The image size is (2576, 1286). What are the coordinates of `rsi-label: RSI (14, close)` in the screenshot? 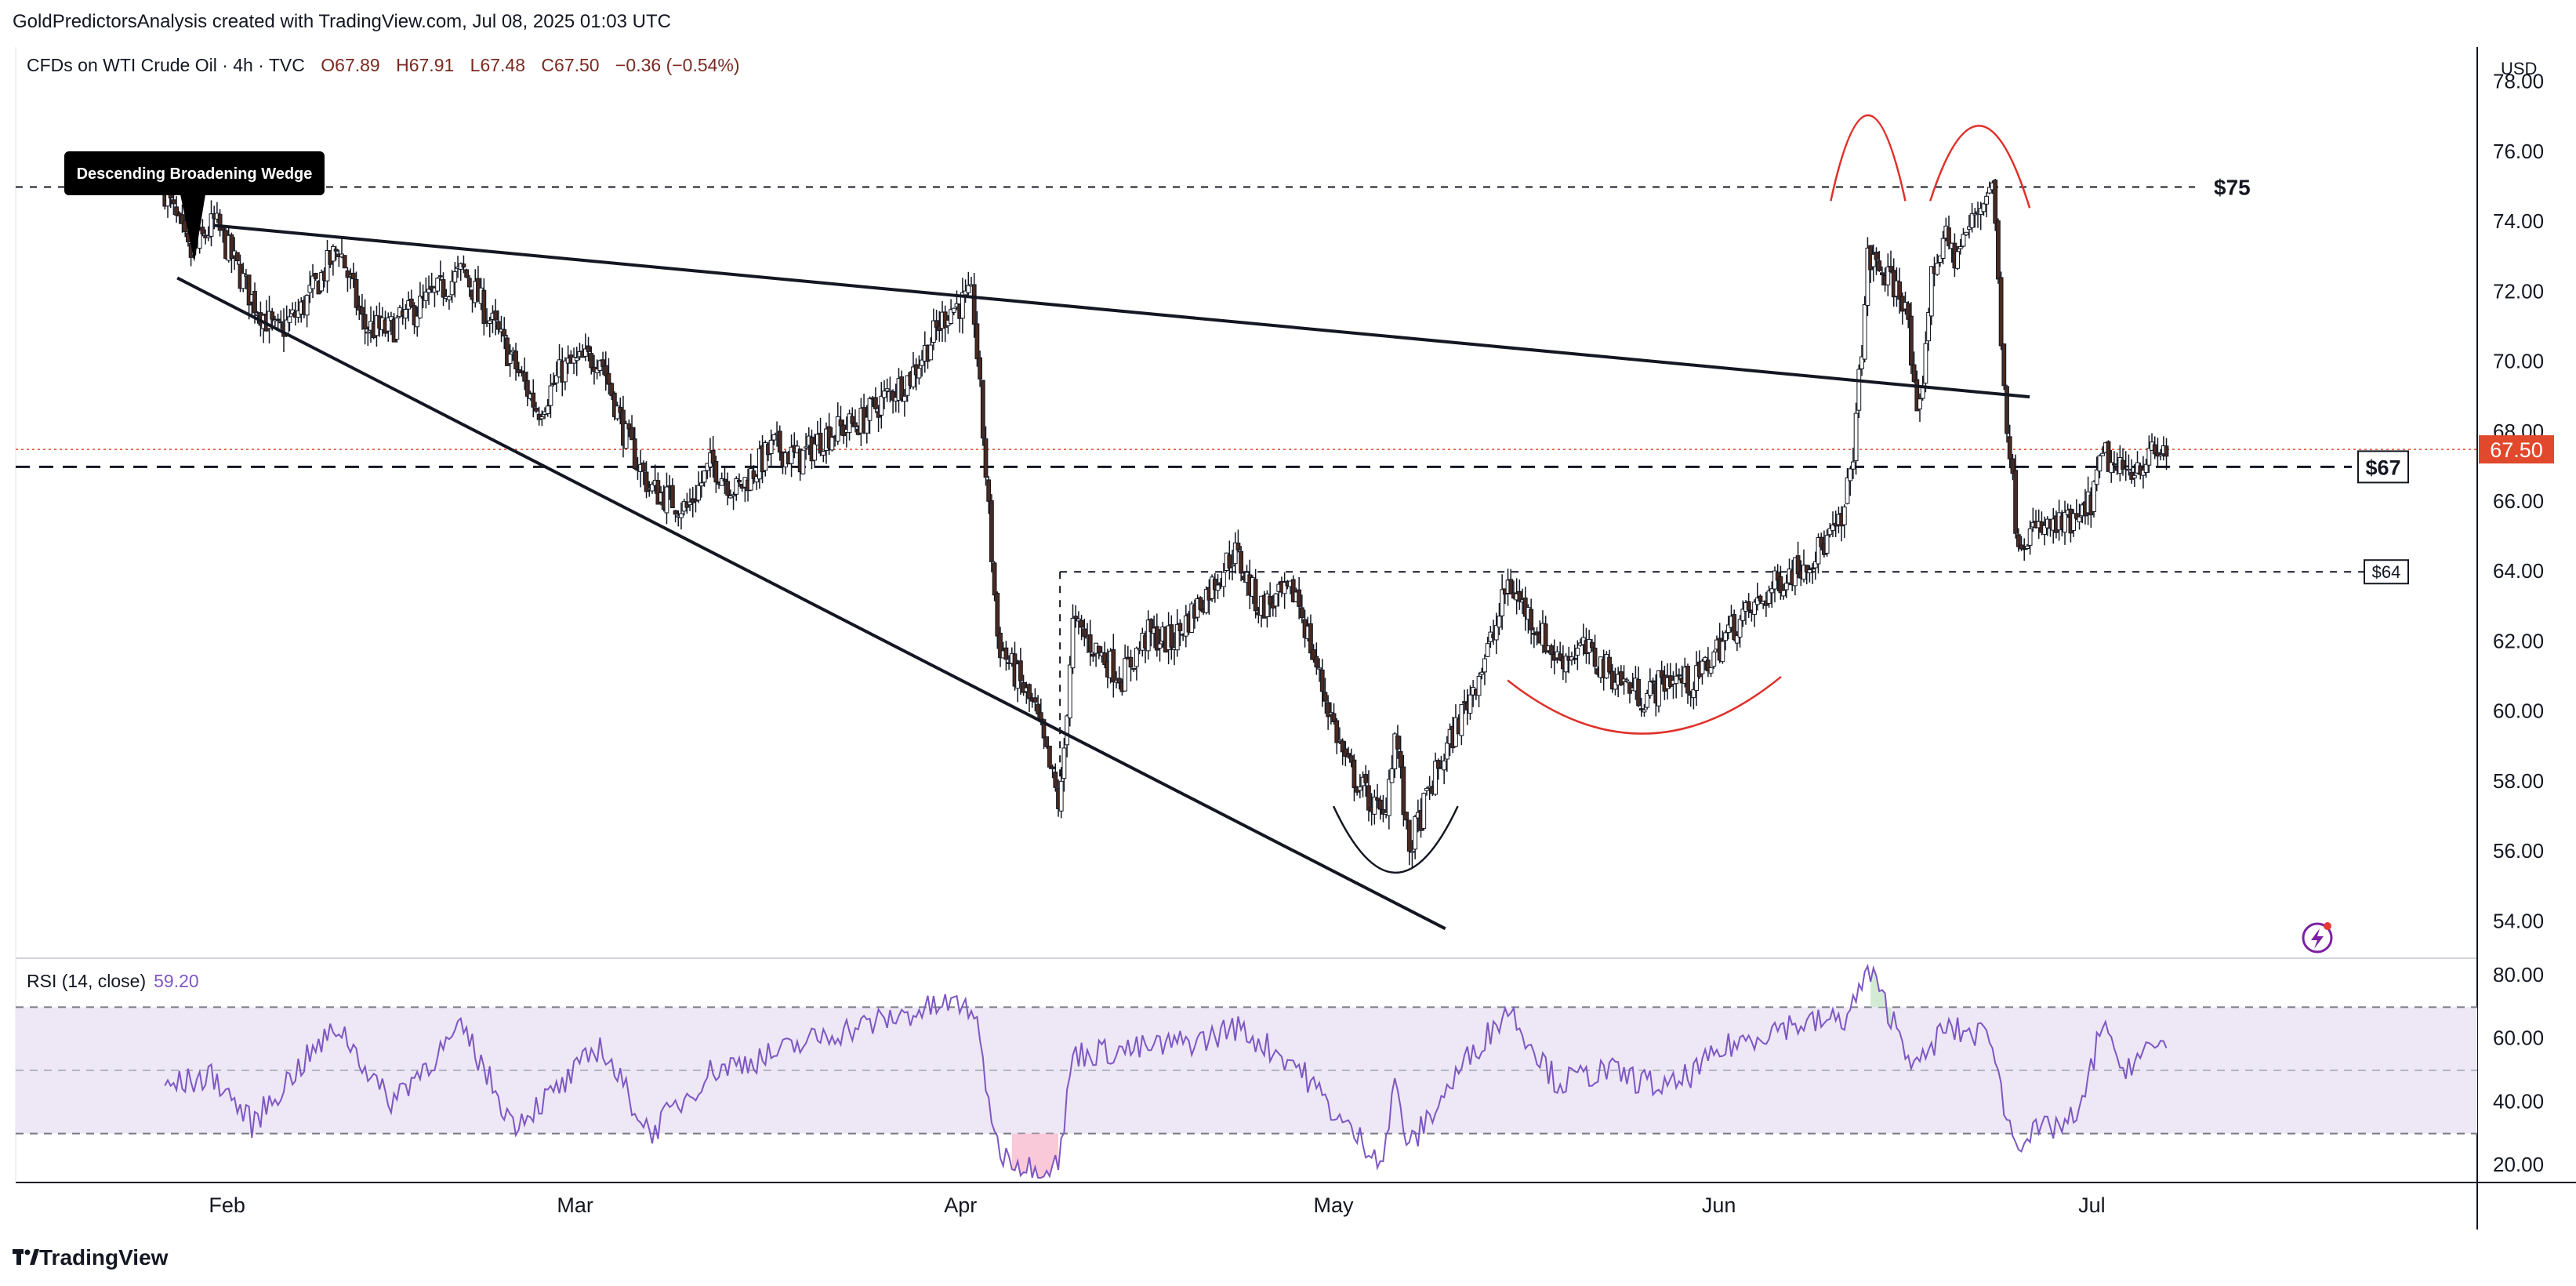 It's located at (87, 981).